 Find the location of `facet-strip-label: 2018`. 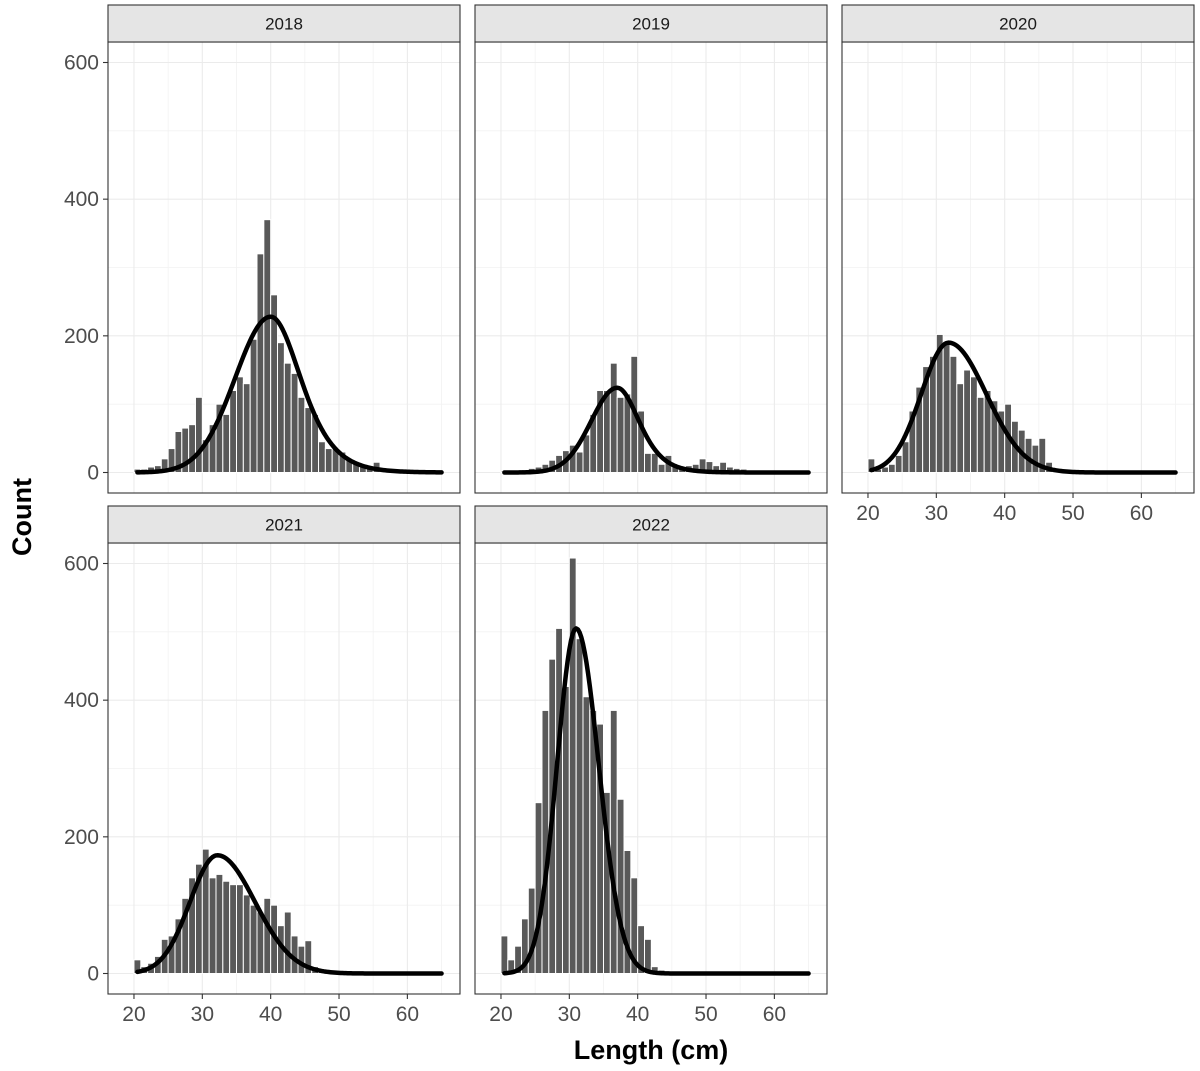

facet-strip-label: 2018 is located at coordinates (284, 24).